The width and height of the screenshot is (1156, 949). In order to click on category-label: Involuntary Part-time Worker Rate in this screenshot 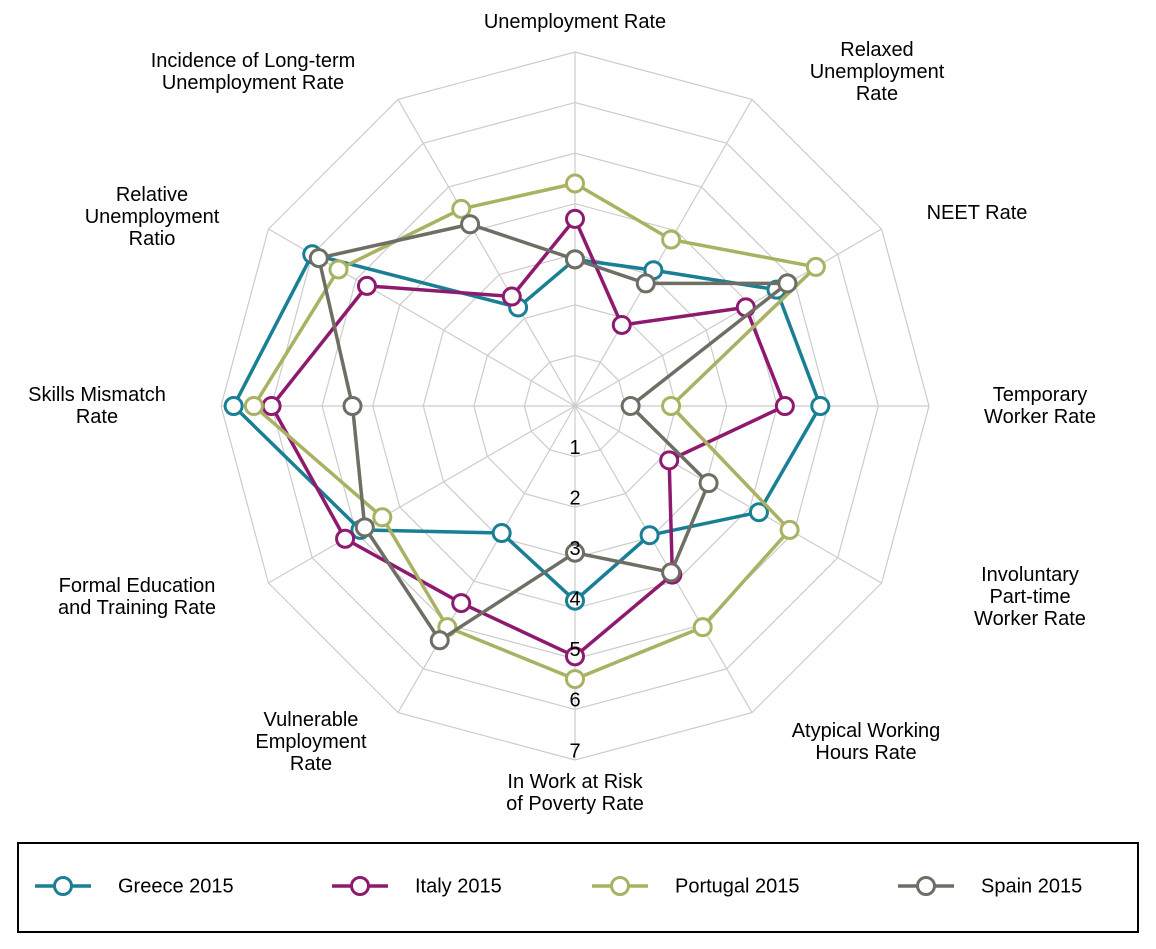, I will do `click(1030, 597)`.